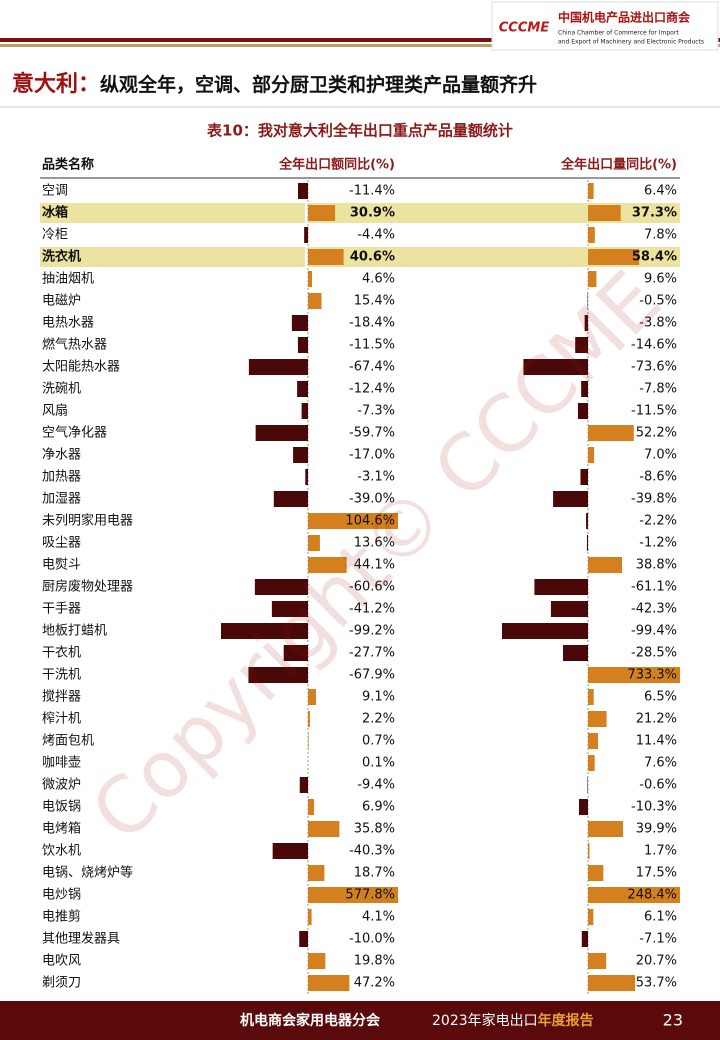 The width and height of the screenshot is (720, 1040). I want to click on row-name: 饮水机, so click(61, 851).